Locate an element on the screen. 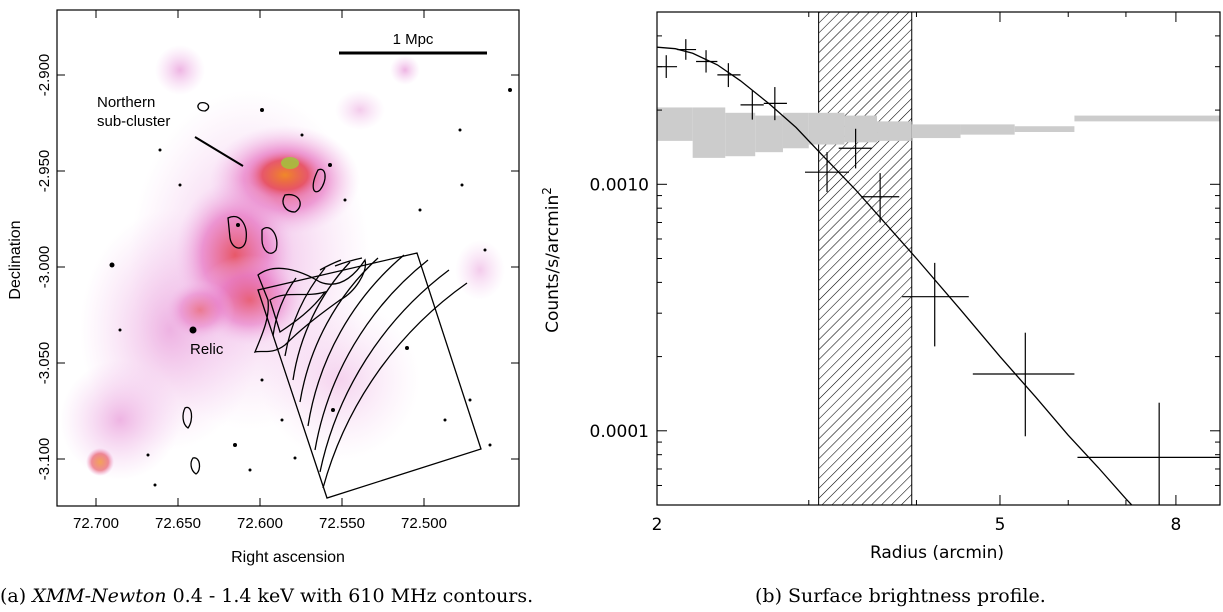 This screenshot has height=612, width=1223. dec-tick-label: -2.900 is located at coordinates (44, 75).